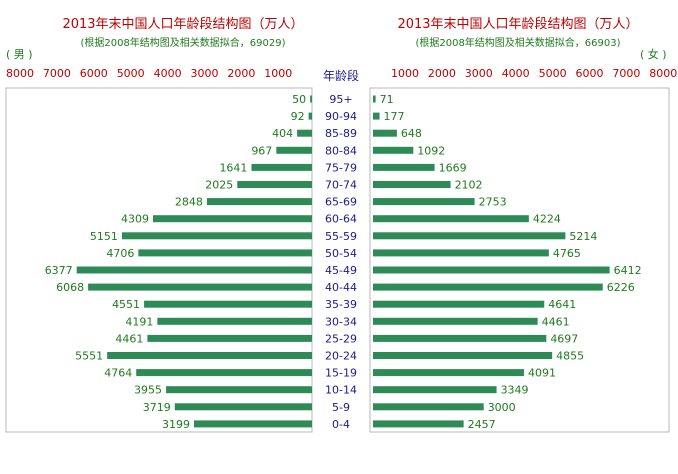  I want to click on female-value-label: 4091, so click(542, 373).